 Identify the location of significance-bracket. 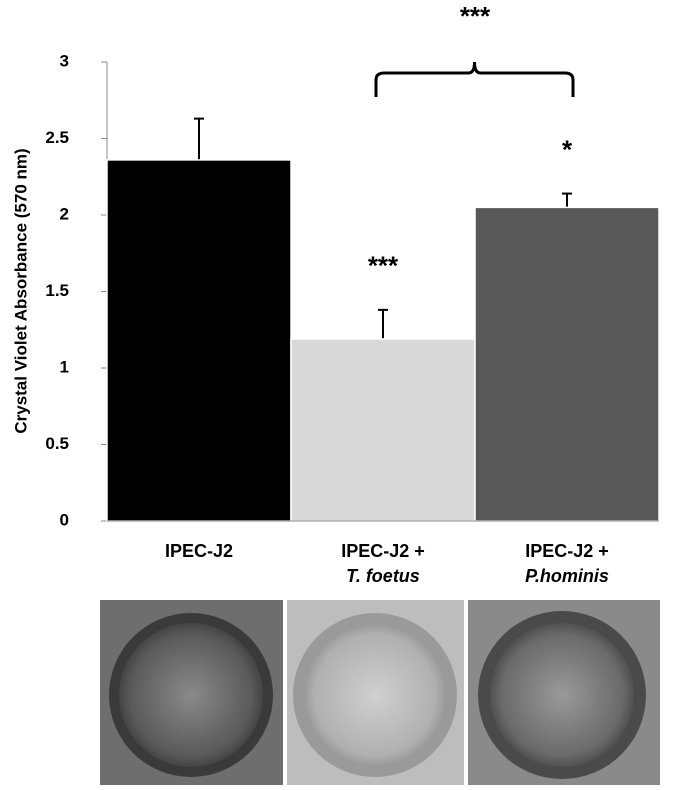
(474, 79).